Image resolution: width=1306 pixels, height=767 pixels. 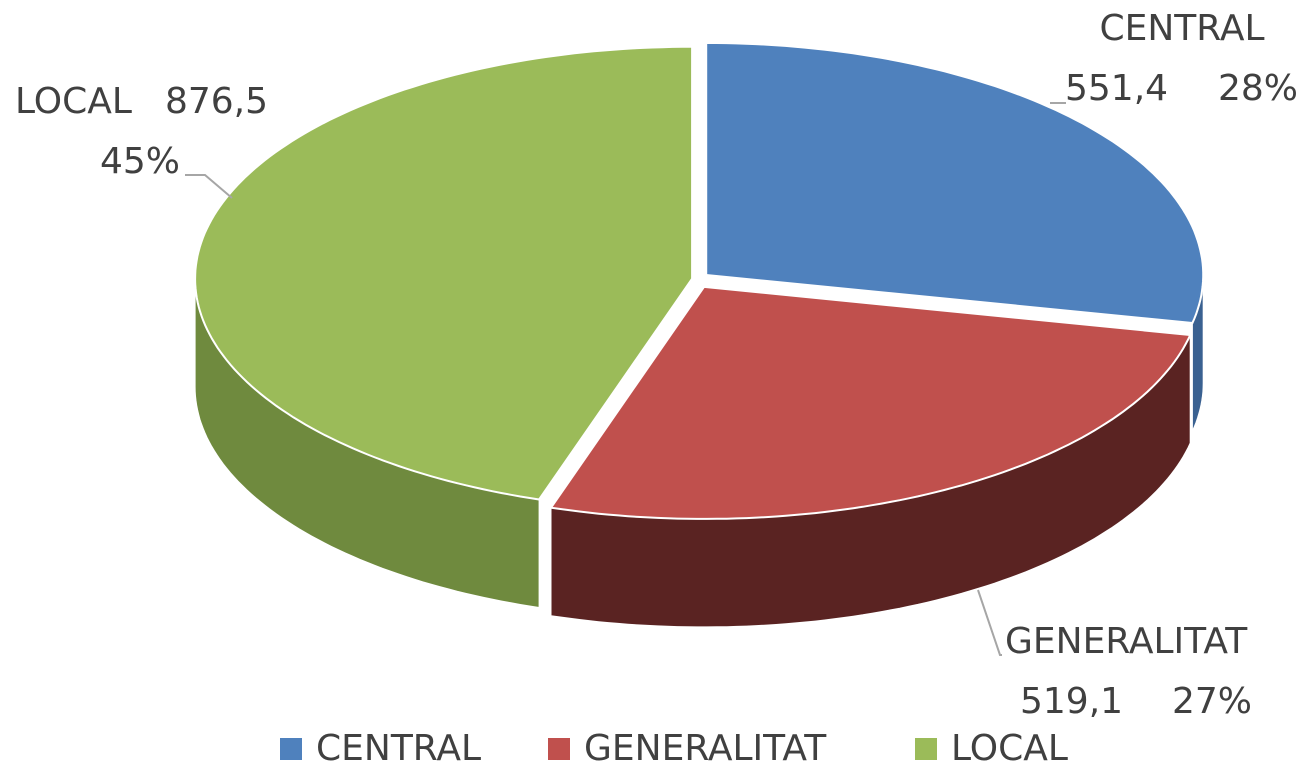 I want to click on legend-label: GENERALITAT, so click(x=705, y=747).